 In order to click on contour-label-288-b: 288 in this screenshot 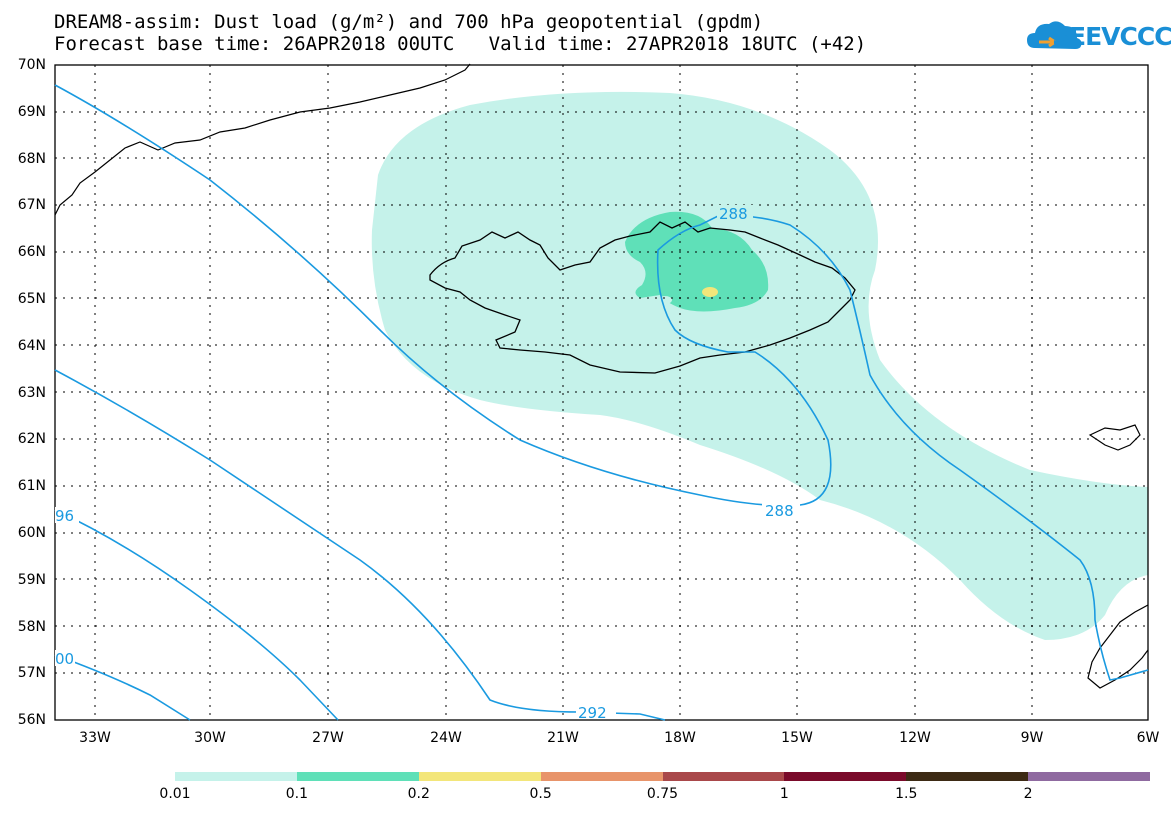, I will do `click(779, 511)`.